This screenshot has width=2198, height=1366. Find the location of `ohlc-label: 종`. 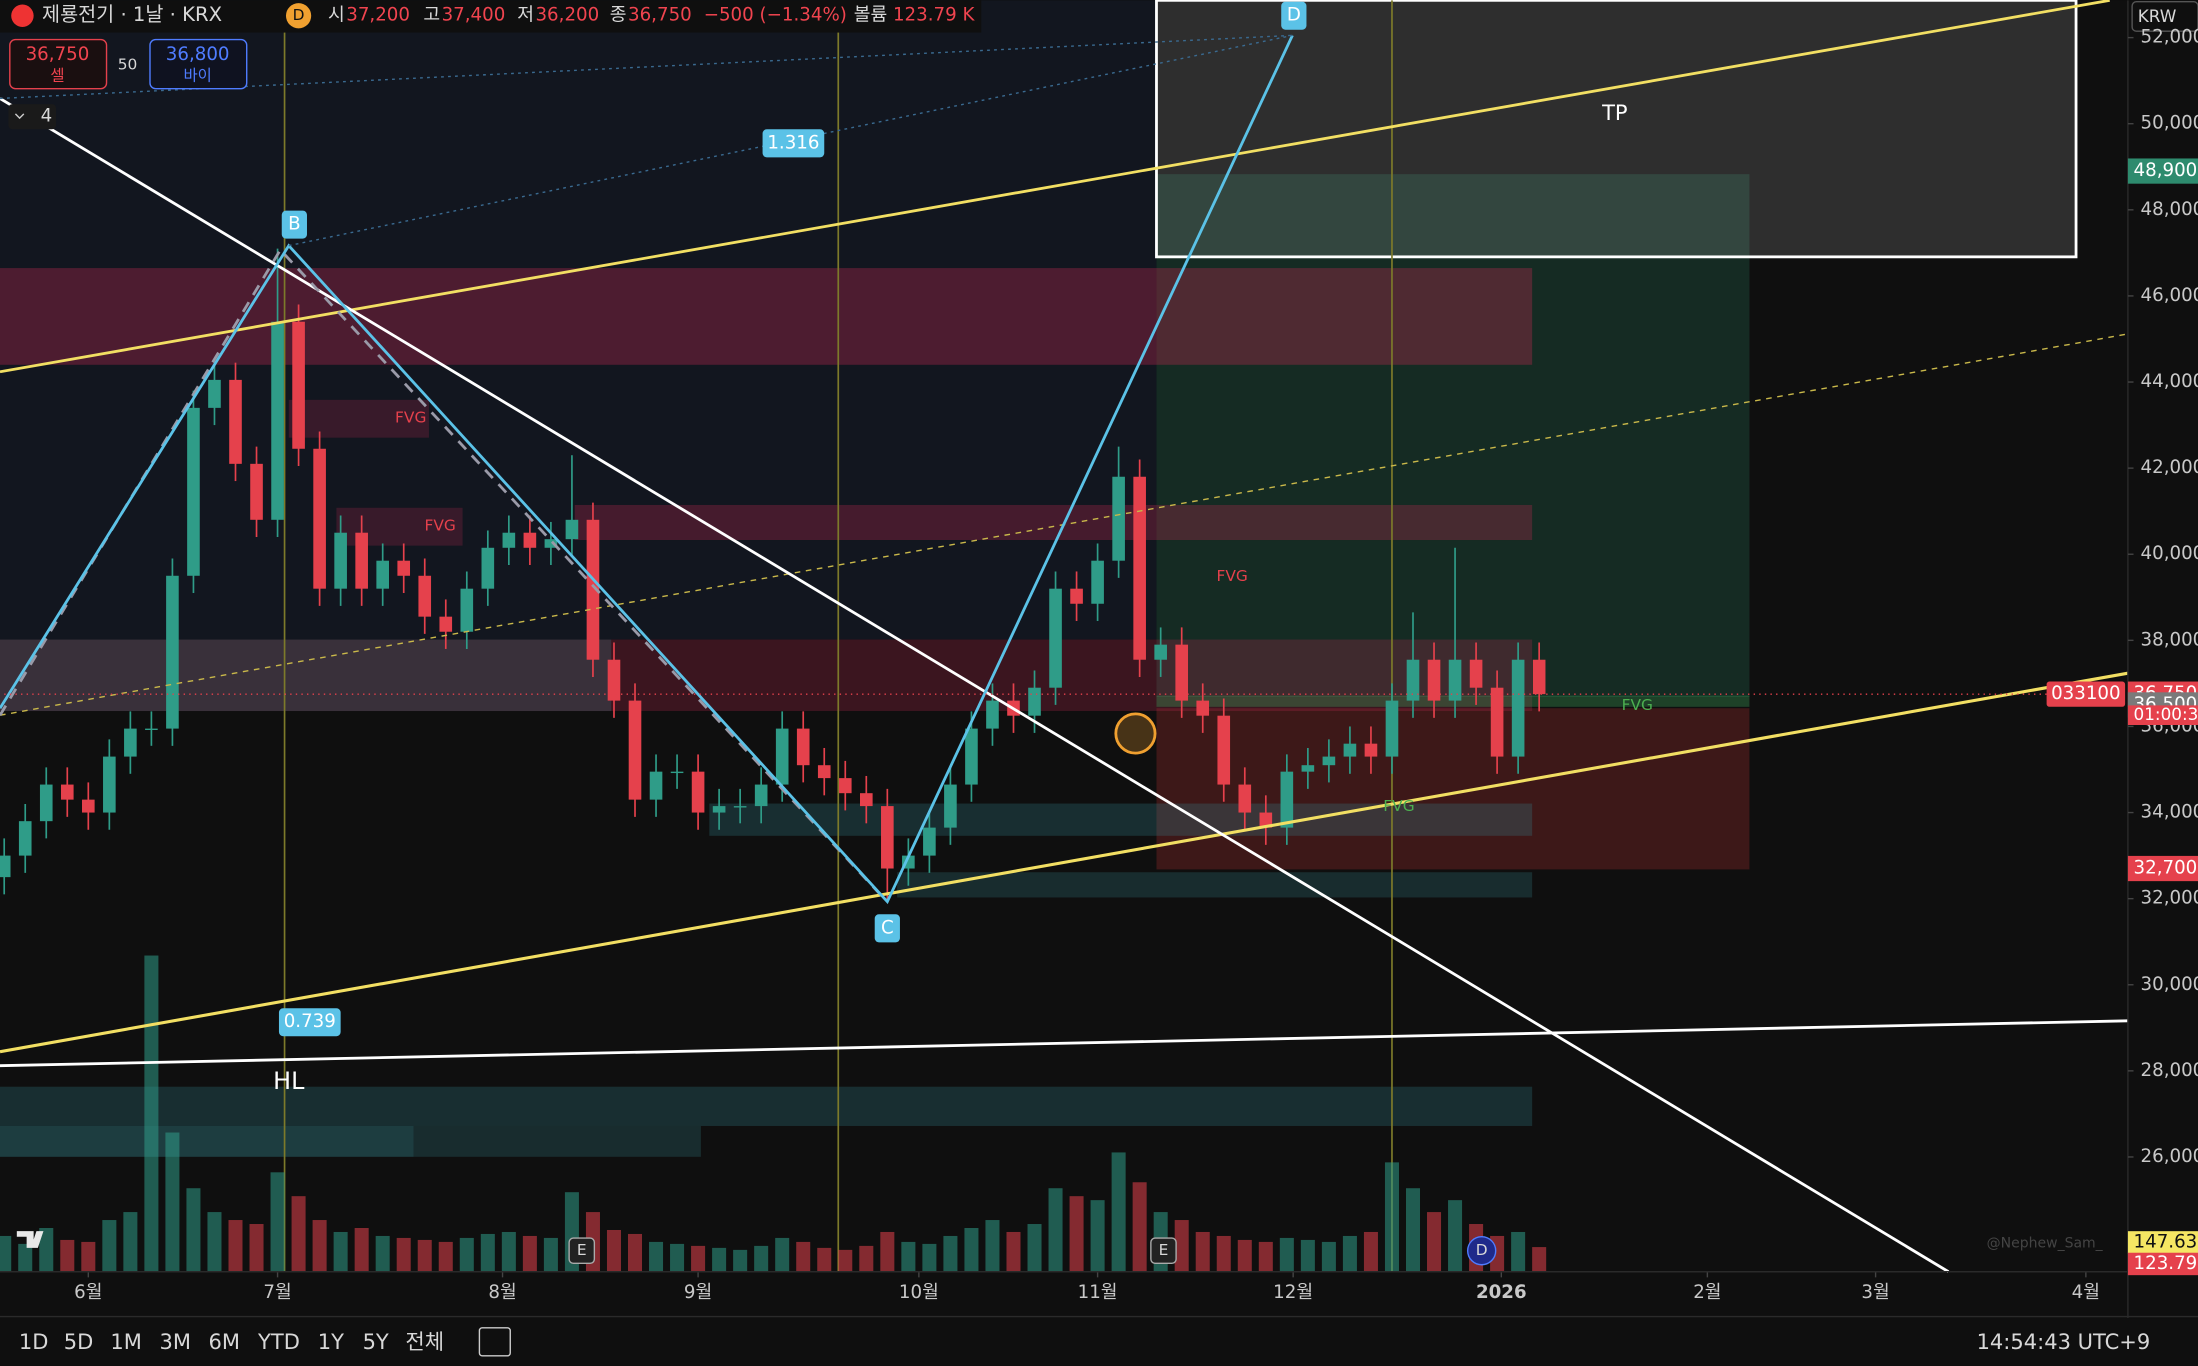

ohlc-label: 종 is located at coordinates (618, 15).